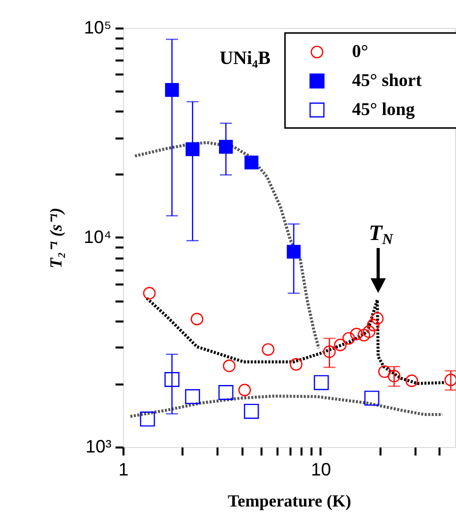 The width and height of the screenshot is (456, 530). Describe the element at coordinates (290, 501) in the screenshot. I see `x-axis-title: Temperature (K)` at that location.